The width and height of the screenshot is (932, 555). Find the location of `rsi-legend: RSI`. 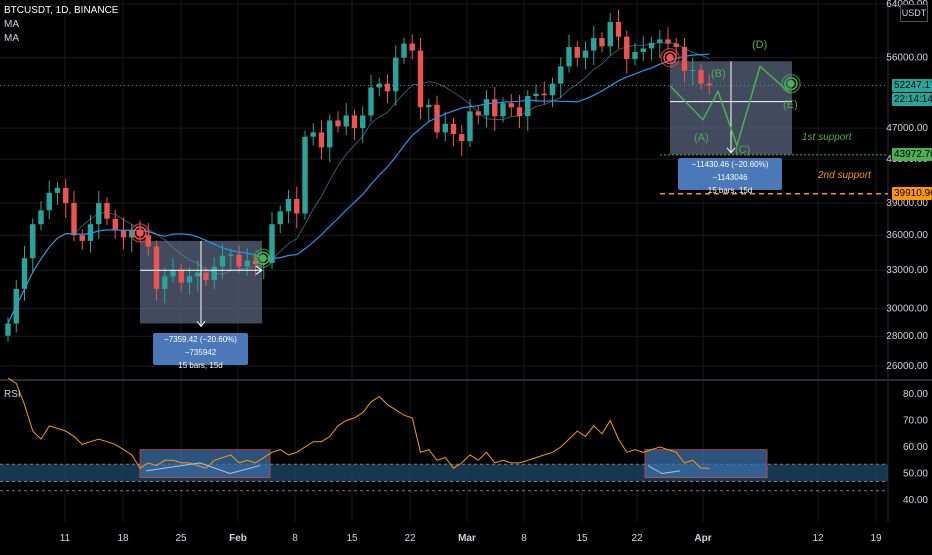

rsi-legend: RSI is located at coordinates (12, 395).